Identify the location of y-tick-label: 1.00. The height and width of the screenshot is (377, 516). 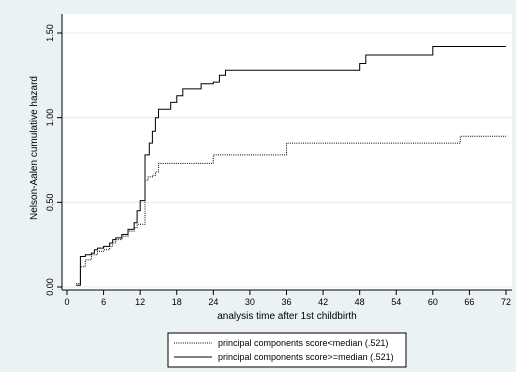
(50, 118).